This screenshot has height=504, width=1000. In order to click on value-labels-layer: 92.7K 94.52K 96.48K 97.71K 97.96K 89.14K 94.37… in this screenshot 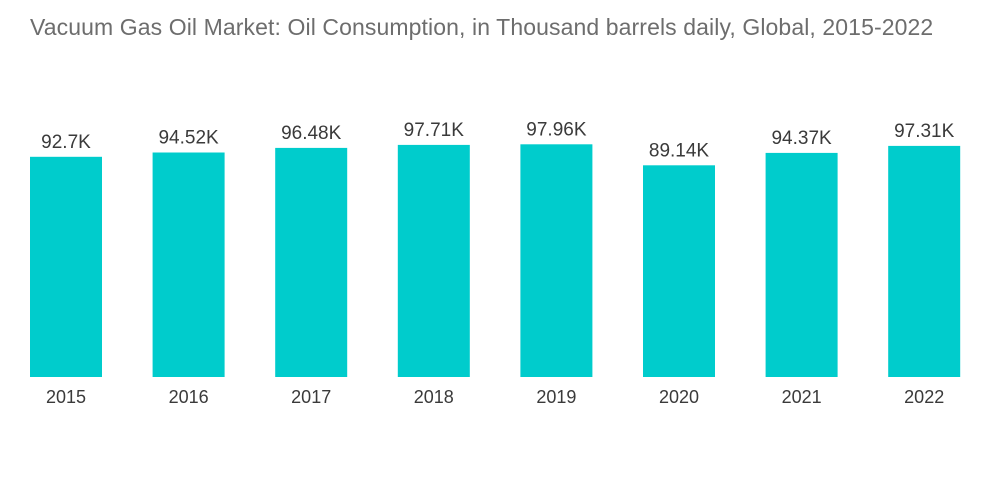, I will do `click(497, 140)`.